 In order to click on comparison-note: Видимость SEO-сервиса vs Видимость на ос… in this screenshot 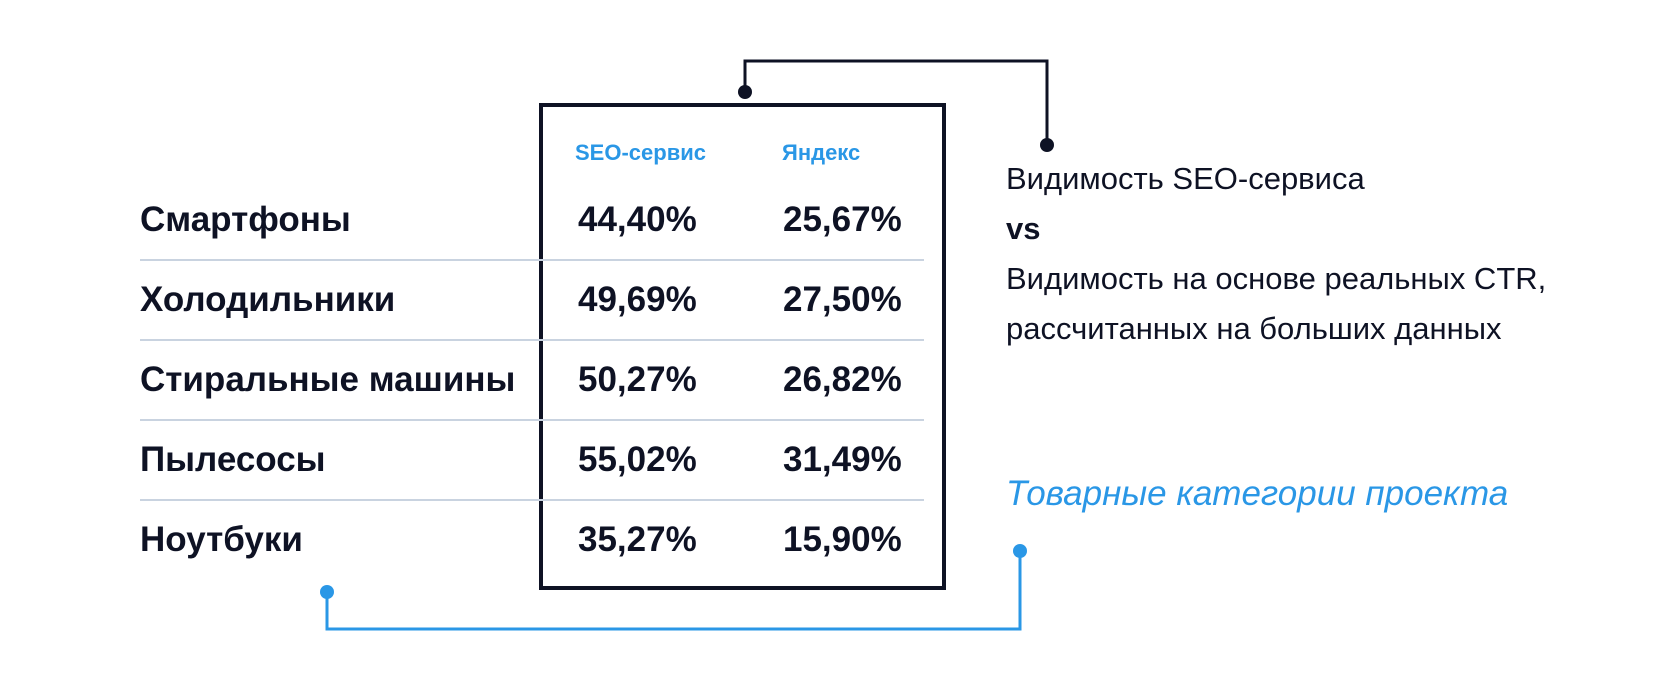, I will do `click(1326, 254)`.